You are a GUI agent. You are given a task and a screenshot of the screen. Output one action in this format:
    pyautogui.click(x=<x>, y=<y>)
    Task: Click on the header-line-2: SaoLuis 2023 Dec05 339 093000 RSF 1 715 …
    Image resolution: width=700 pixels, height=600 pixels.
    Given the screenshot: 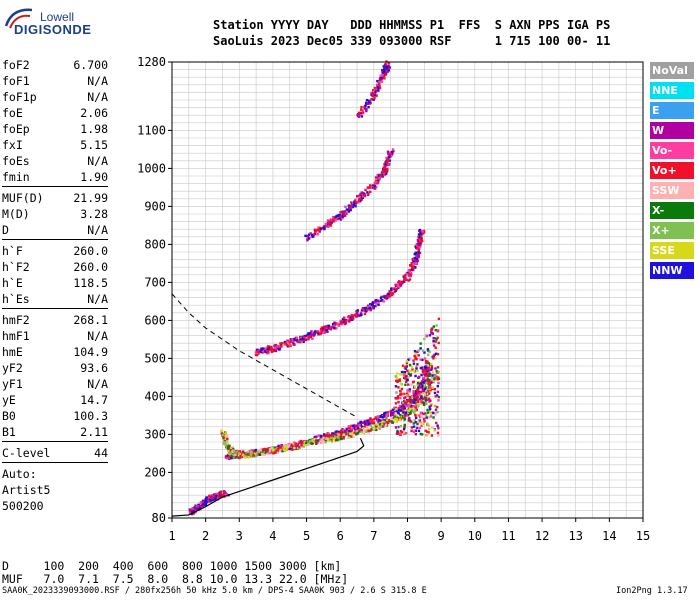 What is the action you would take?
    pyautogui.click(x=412, y=41)
    